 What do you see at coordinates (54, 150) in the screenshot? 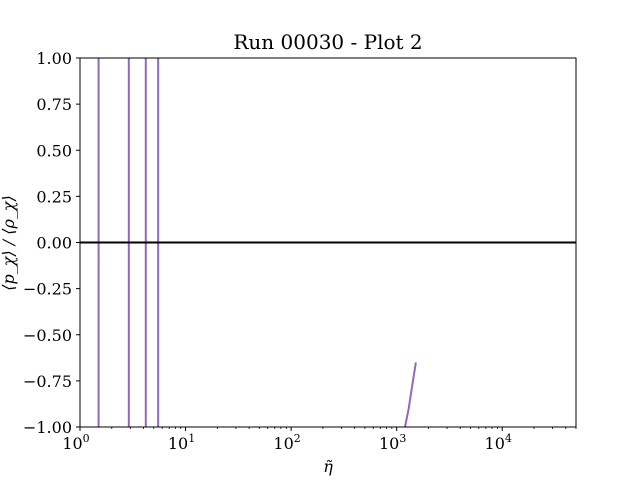
I see `y-tick-label: 0.50` at bounding box center [54, 150].